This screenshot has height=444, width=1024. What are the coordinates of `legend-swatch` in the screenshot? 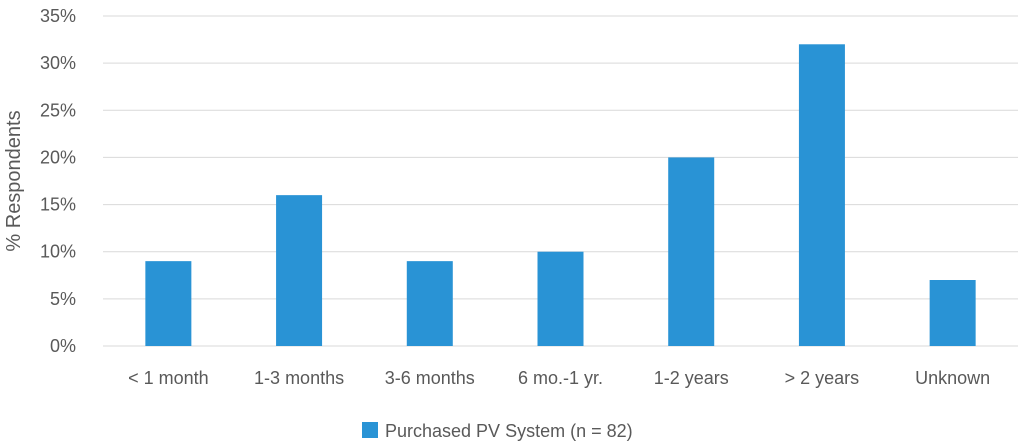 It's located at (370, 430).